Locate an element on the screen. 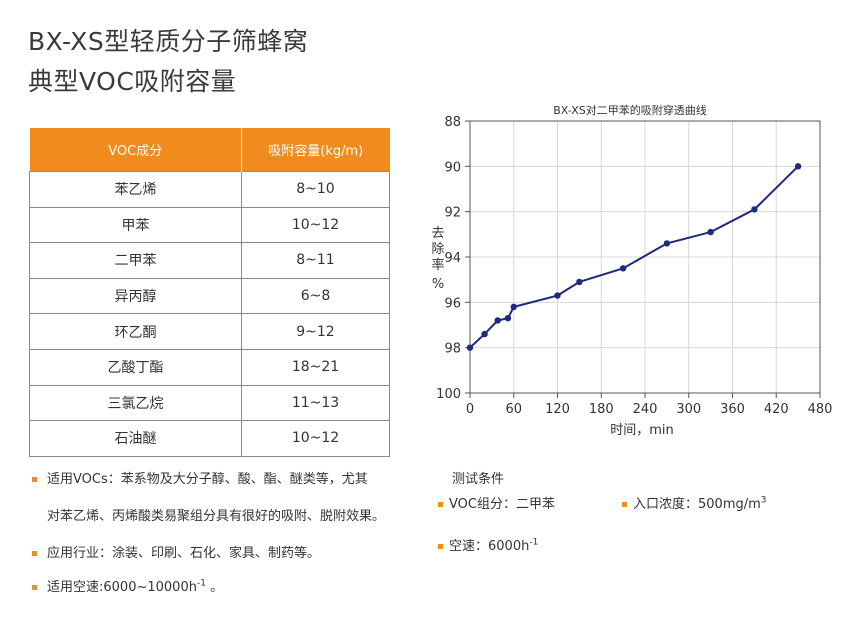 The width and height of the screenshot is (848, 620). y-axis: 88 90 92 94 96 98 100 is located at coordinates (453, 258).